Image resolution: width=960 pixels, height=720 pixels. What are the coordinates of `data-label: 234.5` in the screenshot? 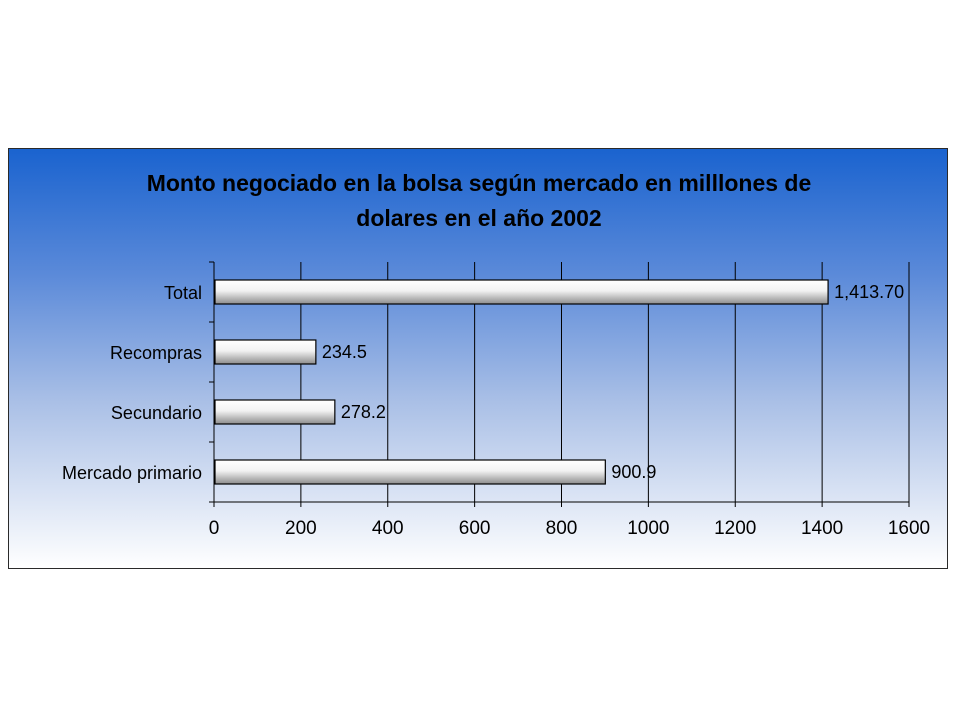 It's located at (344, 352).